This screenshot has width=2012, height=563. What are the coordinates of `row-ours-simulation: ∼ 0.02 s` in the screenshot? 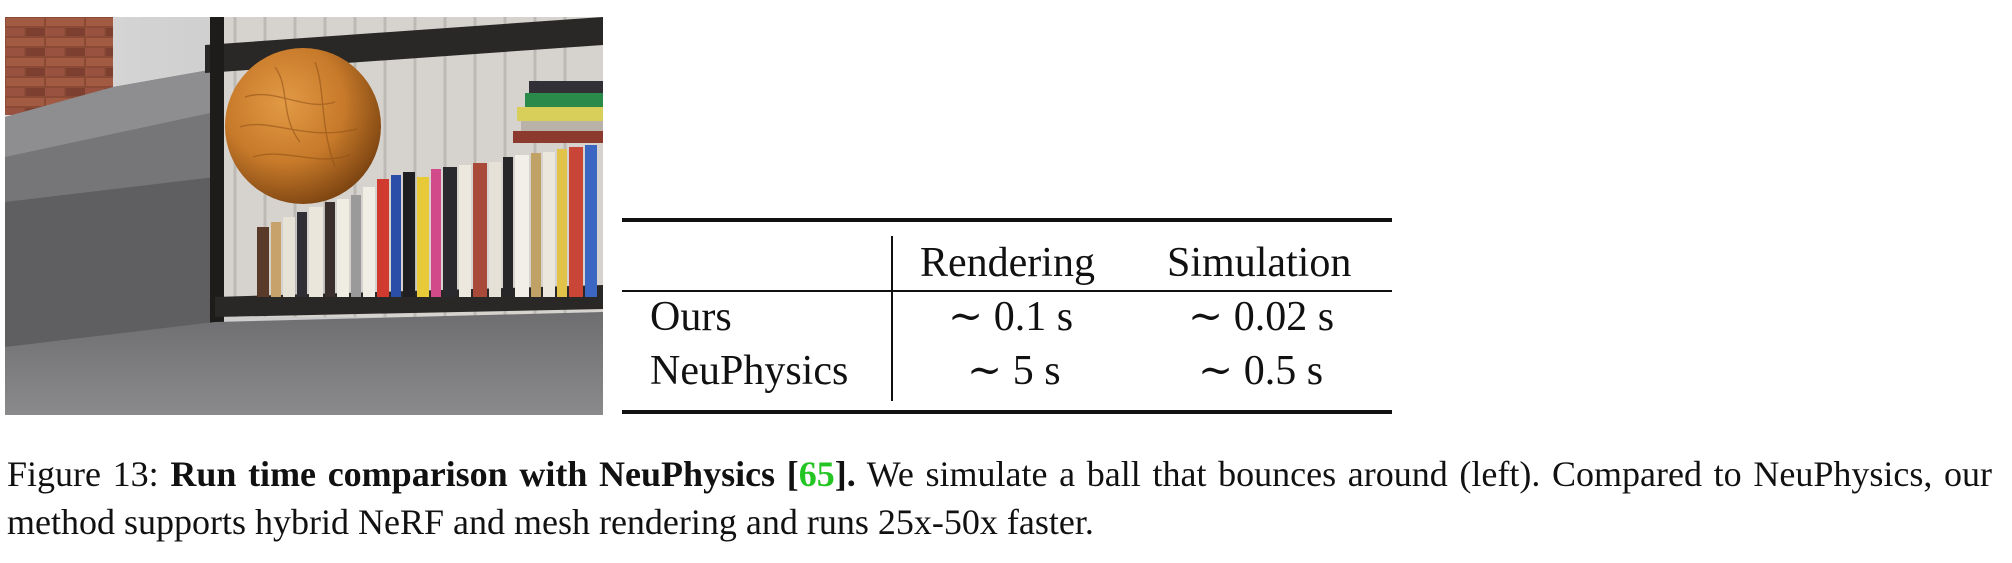 It's located at (1261, 317).